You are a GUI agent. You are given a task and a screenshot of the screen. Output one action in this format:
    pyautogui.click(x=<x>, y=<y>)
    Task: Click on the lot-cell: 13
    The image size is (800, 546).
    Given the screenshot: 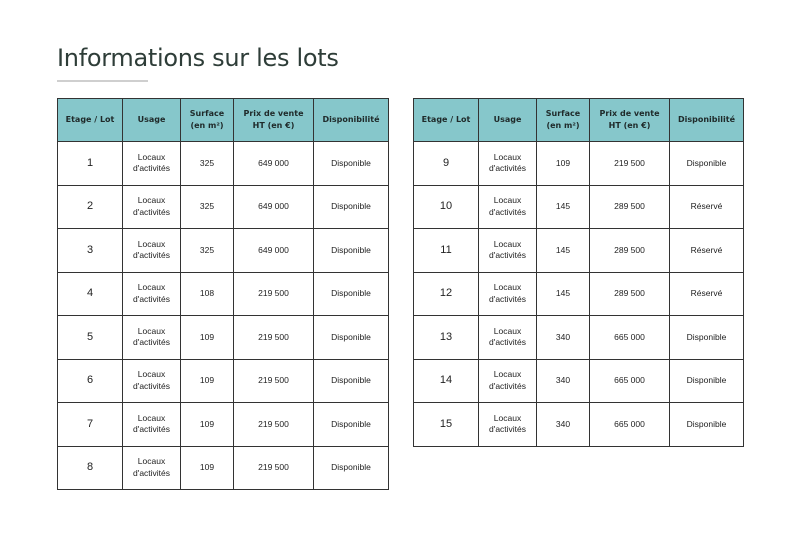 What is the action you would take?
    pyautogui.click(x=446, y=337)
    